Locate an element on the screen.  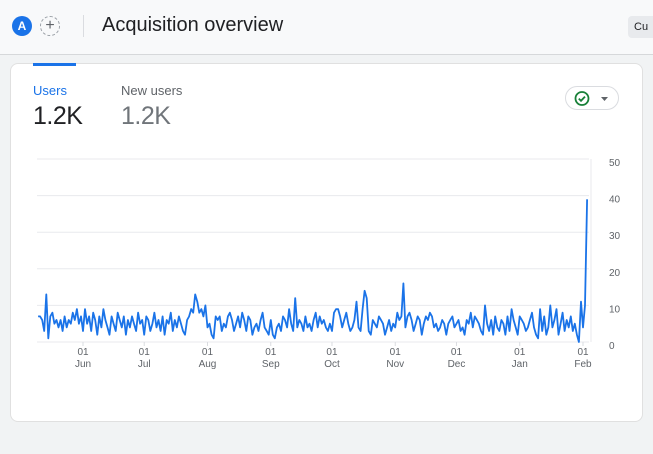
divider is located at coordinates (83, 26).